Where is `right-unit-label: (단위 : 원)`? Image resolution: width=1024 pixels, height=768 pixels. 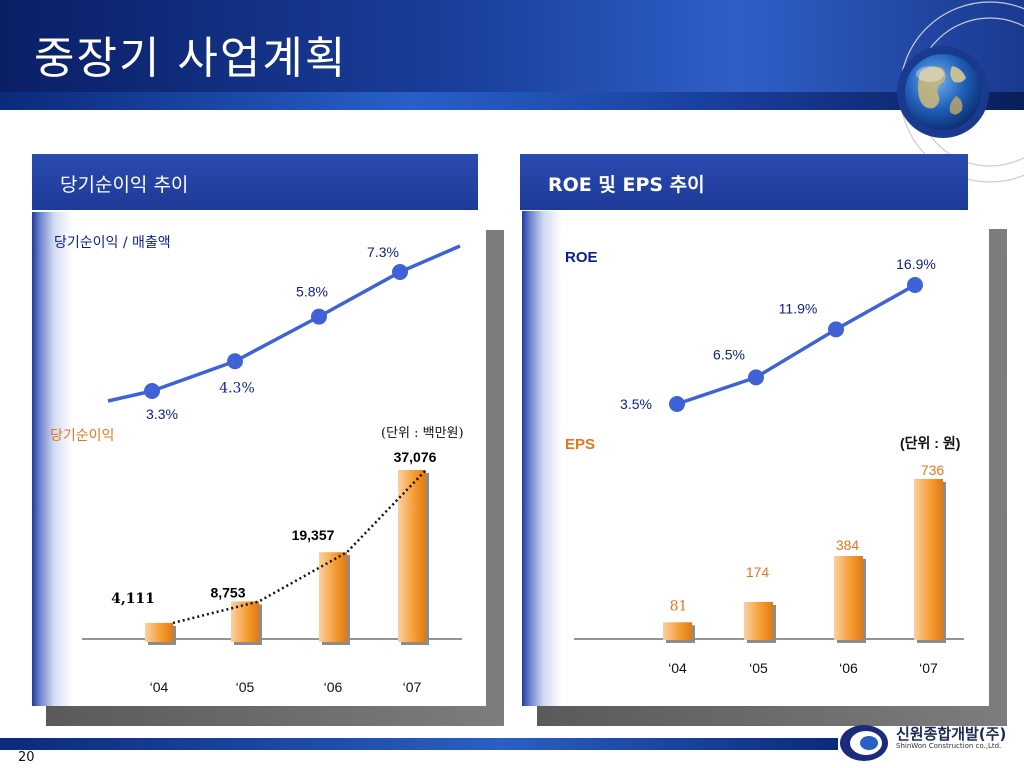 right-unit-label: (단위 : 원) is located at coordinates (930, 443).